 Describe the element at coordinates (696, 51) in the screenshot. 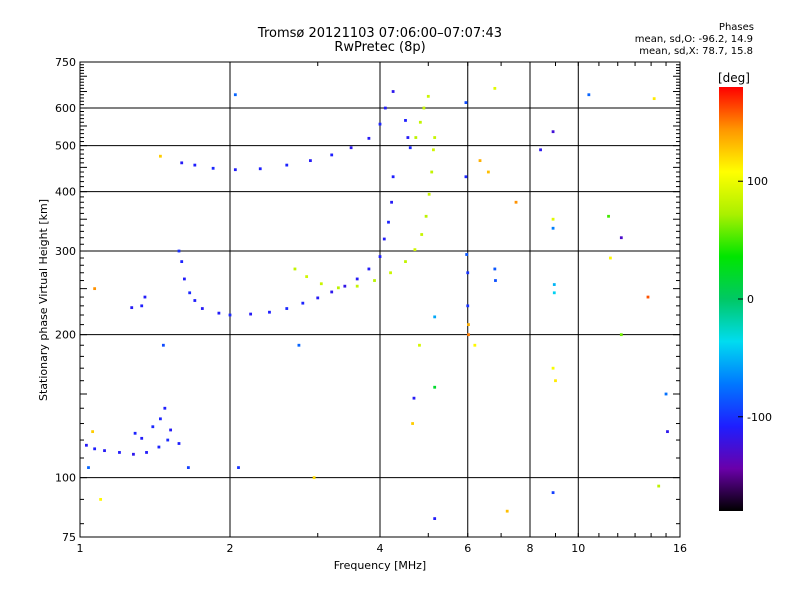

I see `phase-stats-x: mean, sd,X: 78.7, 15.8` at that location.